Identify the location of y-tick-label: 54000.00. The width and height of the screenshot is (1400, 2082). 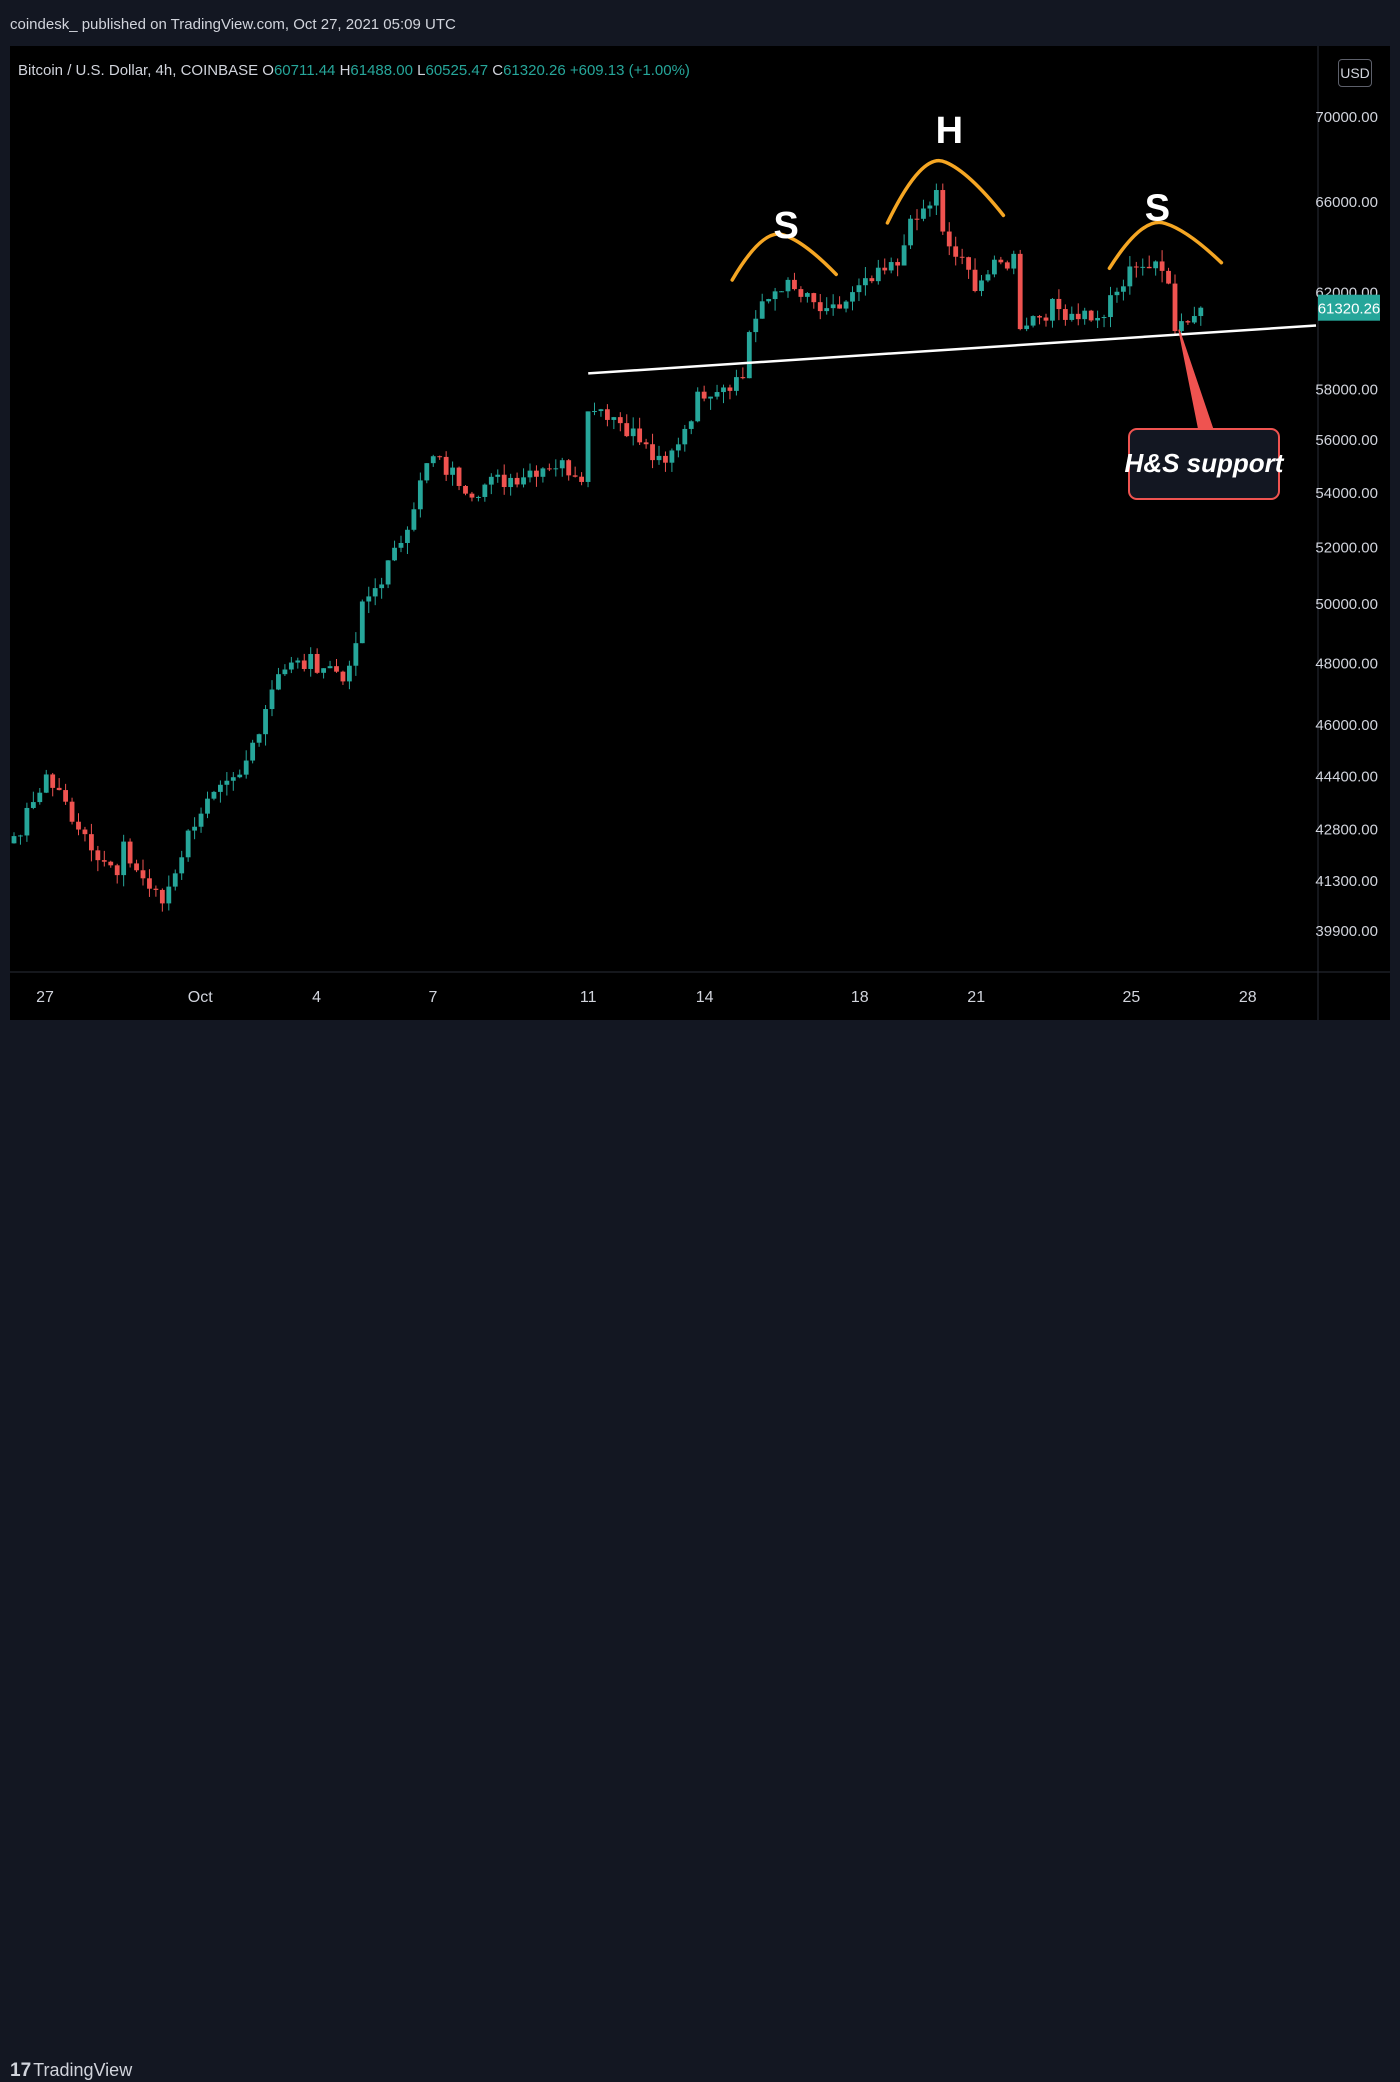
(1346, 493).